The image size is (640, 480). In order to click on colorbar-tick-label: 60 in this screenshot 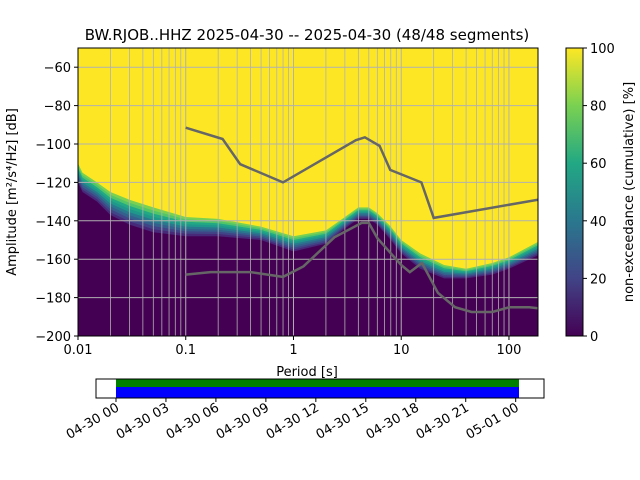, I will do `click(598, 164)`.